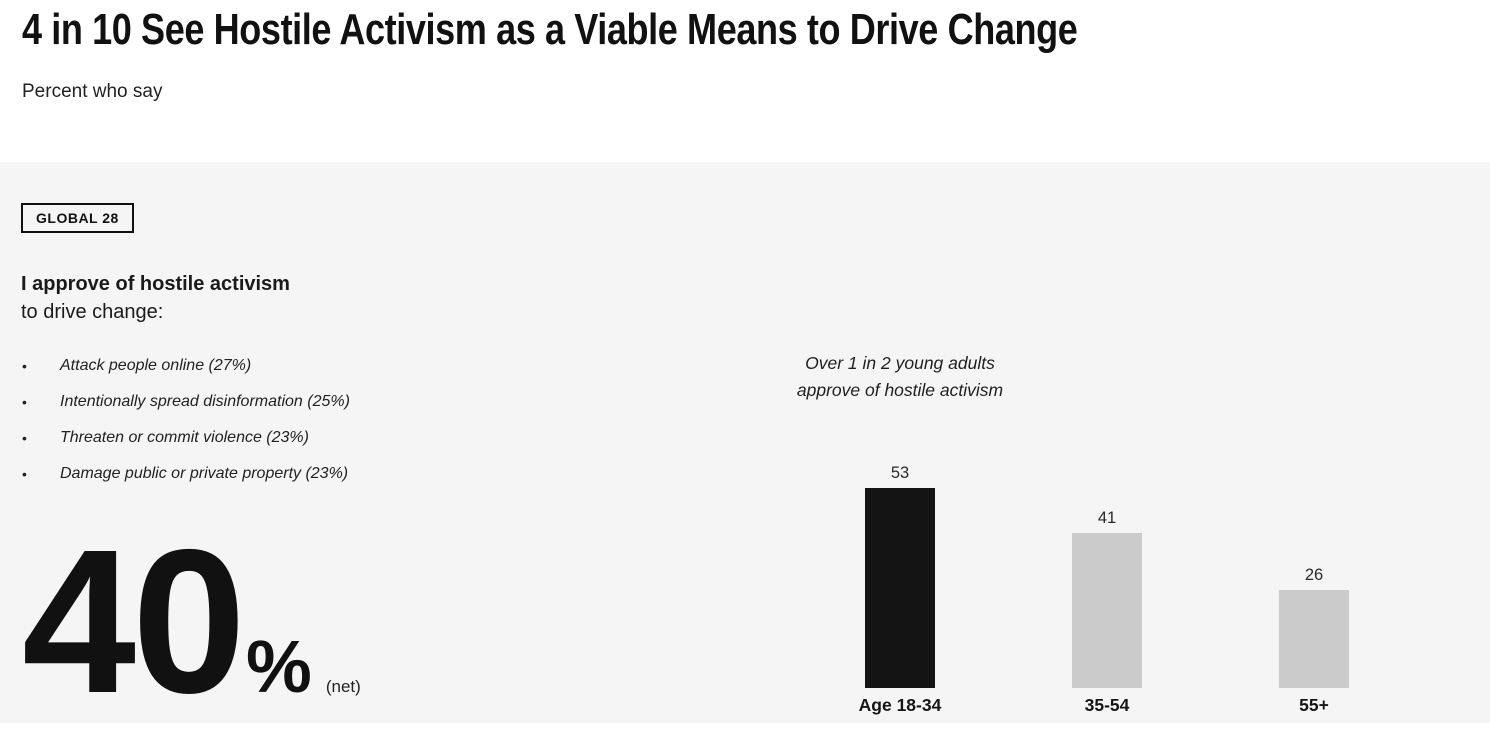 This screenshot has width=1490, height=736. I want to click on bullet-text: Attack people online (27%), so click(156, 365).